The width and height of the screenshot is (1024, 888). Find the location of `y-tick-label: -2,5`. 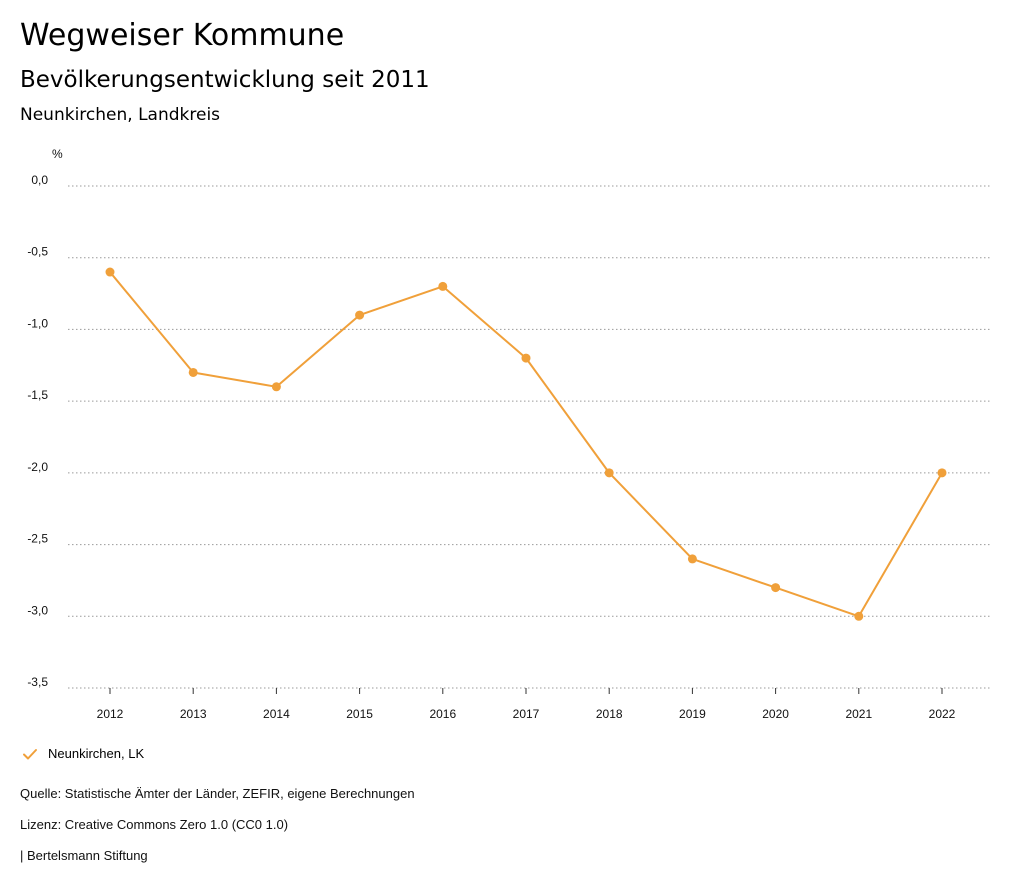

y-tick-label: -2,5 is located at coordinates (37, 539).